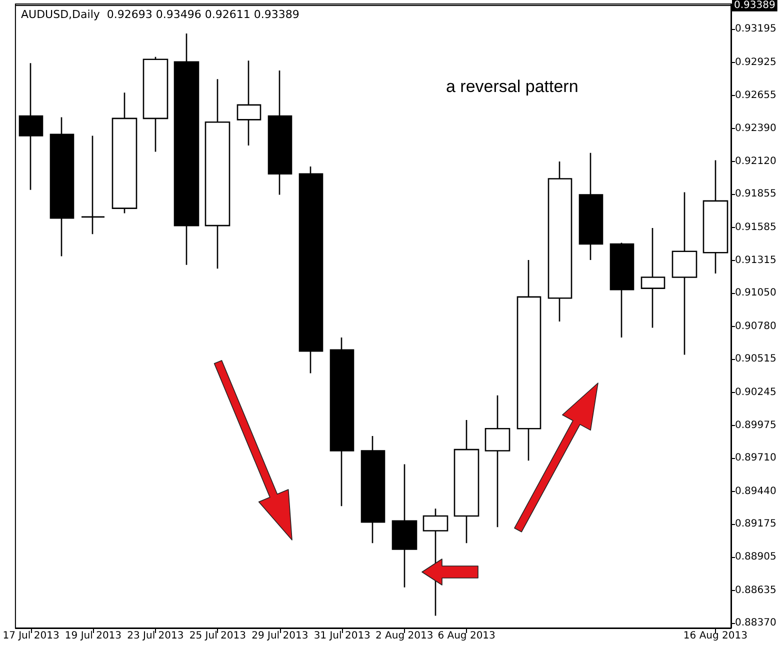 The image size is (781, 645). What do you see at coordinates (755, 96) in the screenshot?
I see `y-tick-label: 0.92655` at bounding box center [755, 96].